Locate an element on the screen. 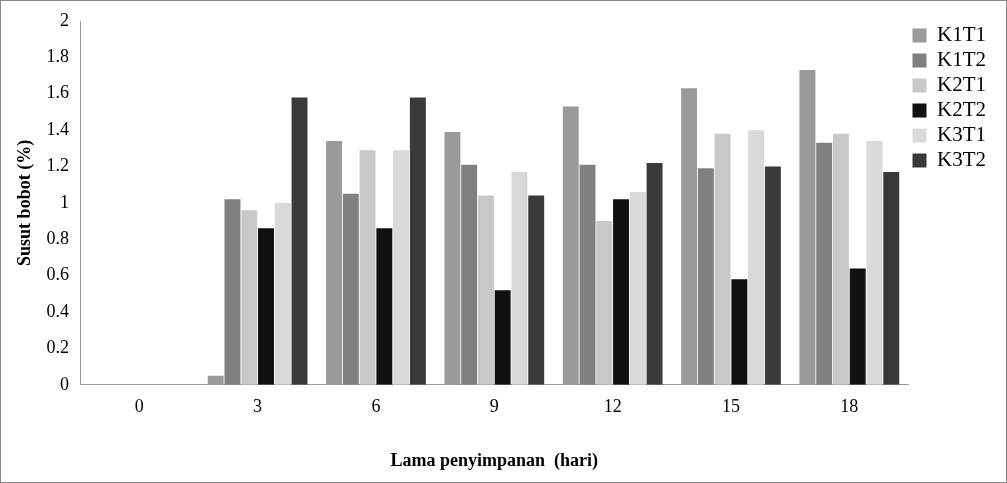 The width and height of the screenshot is (1007, 483). y-tick-label: 2 is located at coordinates (65, 19).